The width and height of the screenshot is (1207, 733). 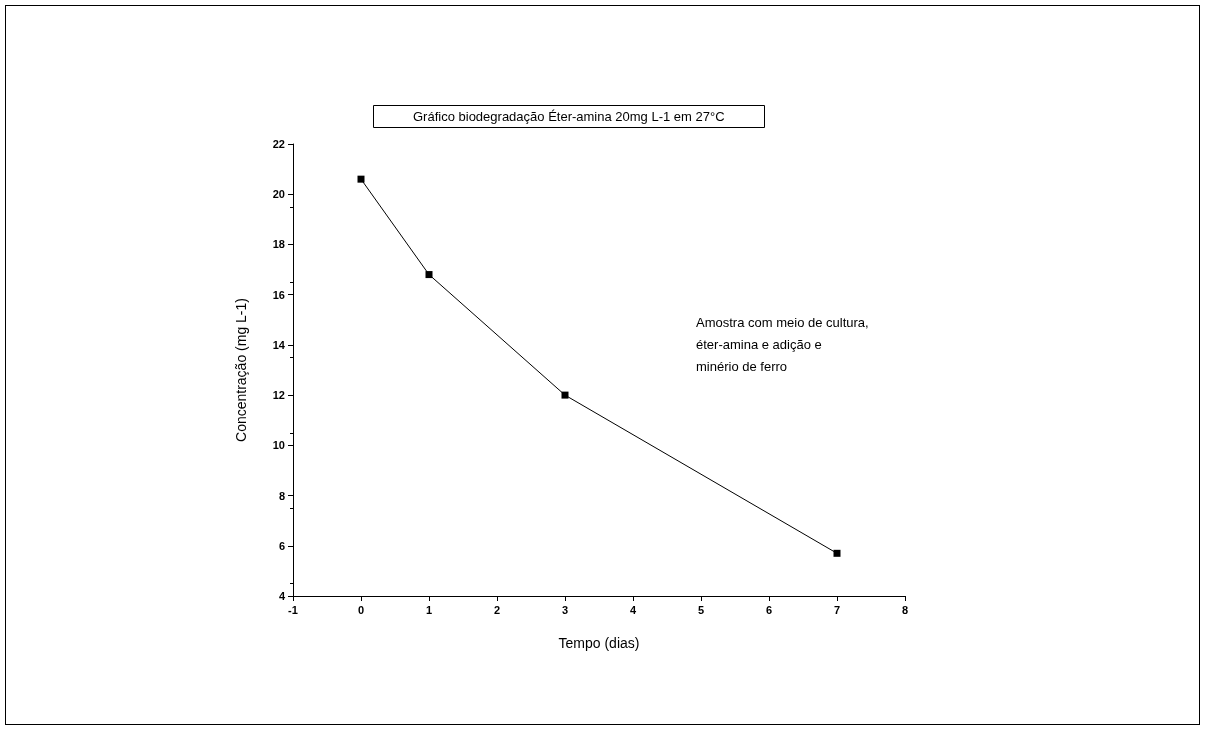 I want to click on y-tick-label: 8, so click(x=281, y=495).